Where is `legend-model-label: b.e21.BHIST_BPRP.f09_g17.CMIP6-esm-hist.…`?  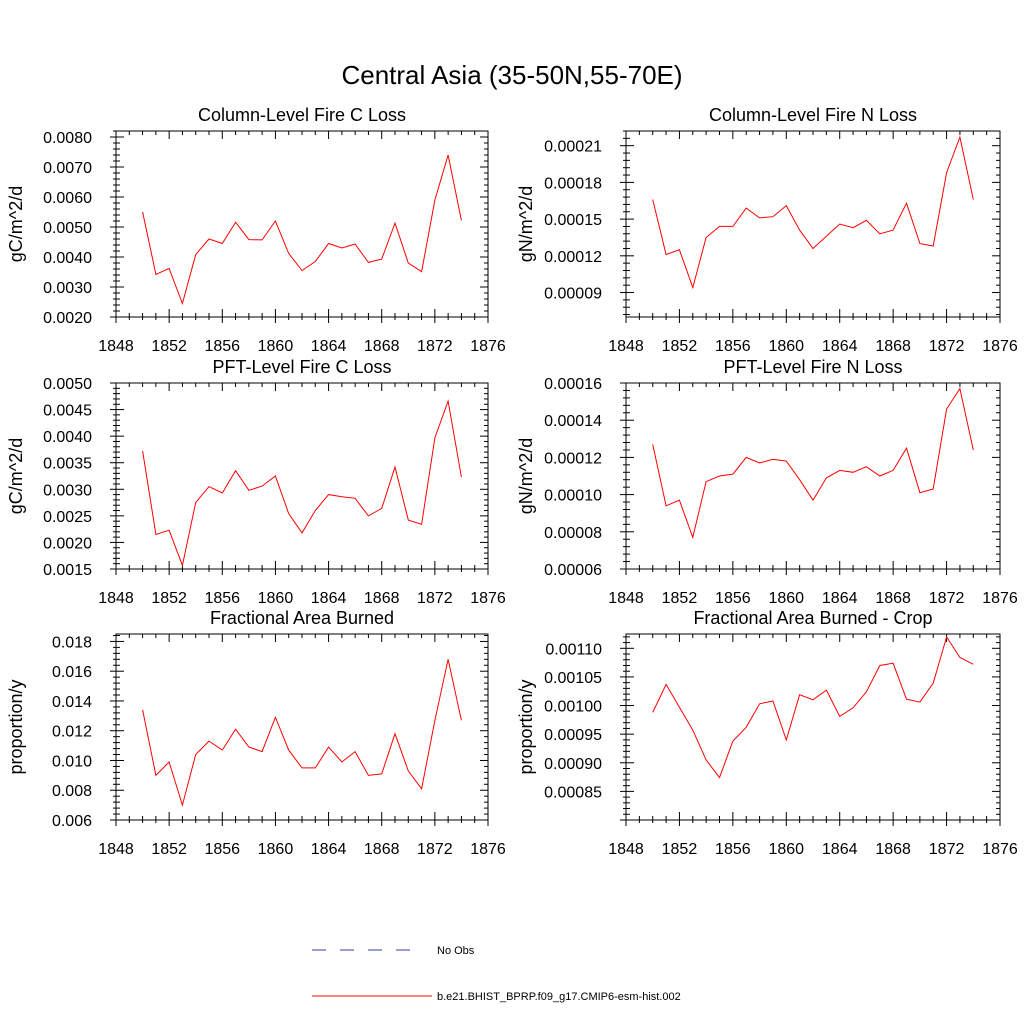
legend-model-label: b.e21.BHIST_BPRP.f09_g17.CMIP6-esm-hist.… is located at coordinates (559, 997).